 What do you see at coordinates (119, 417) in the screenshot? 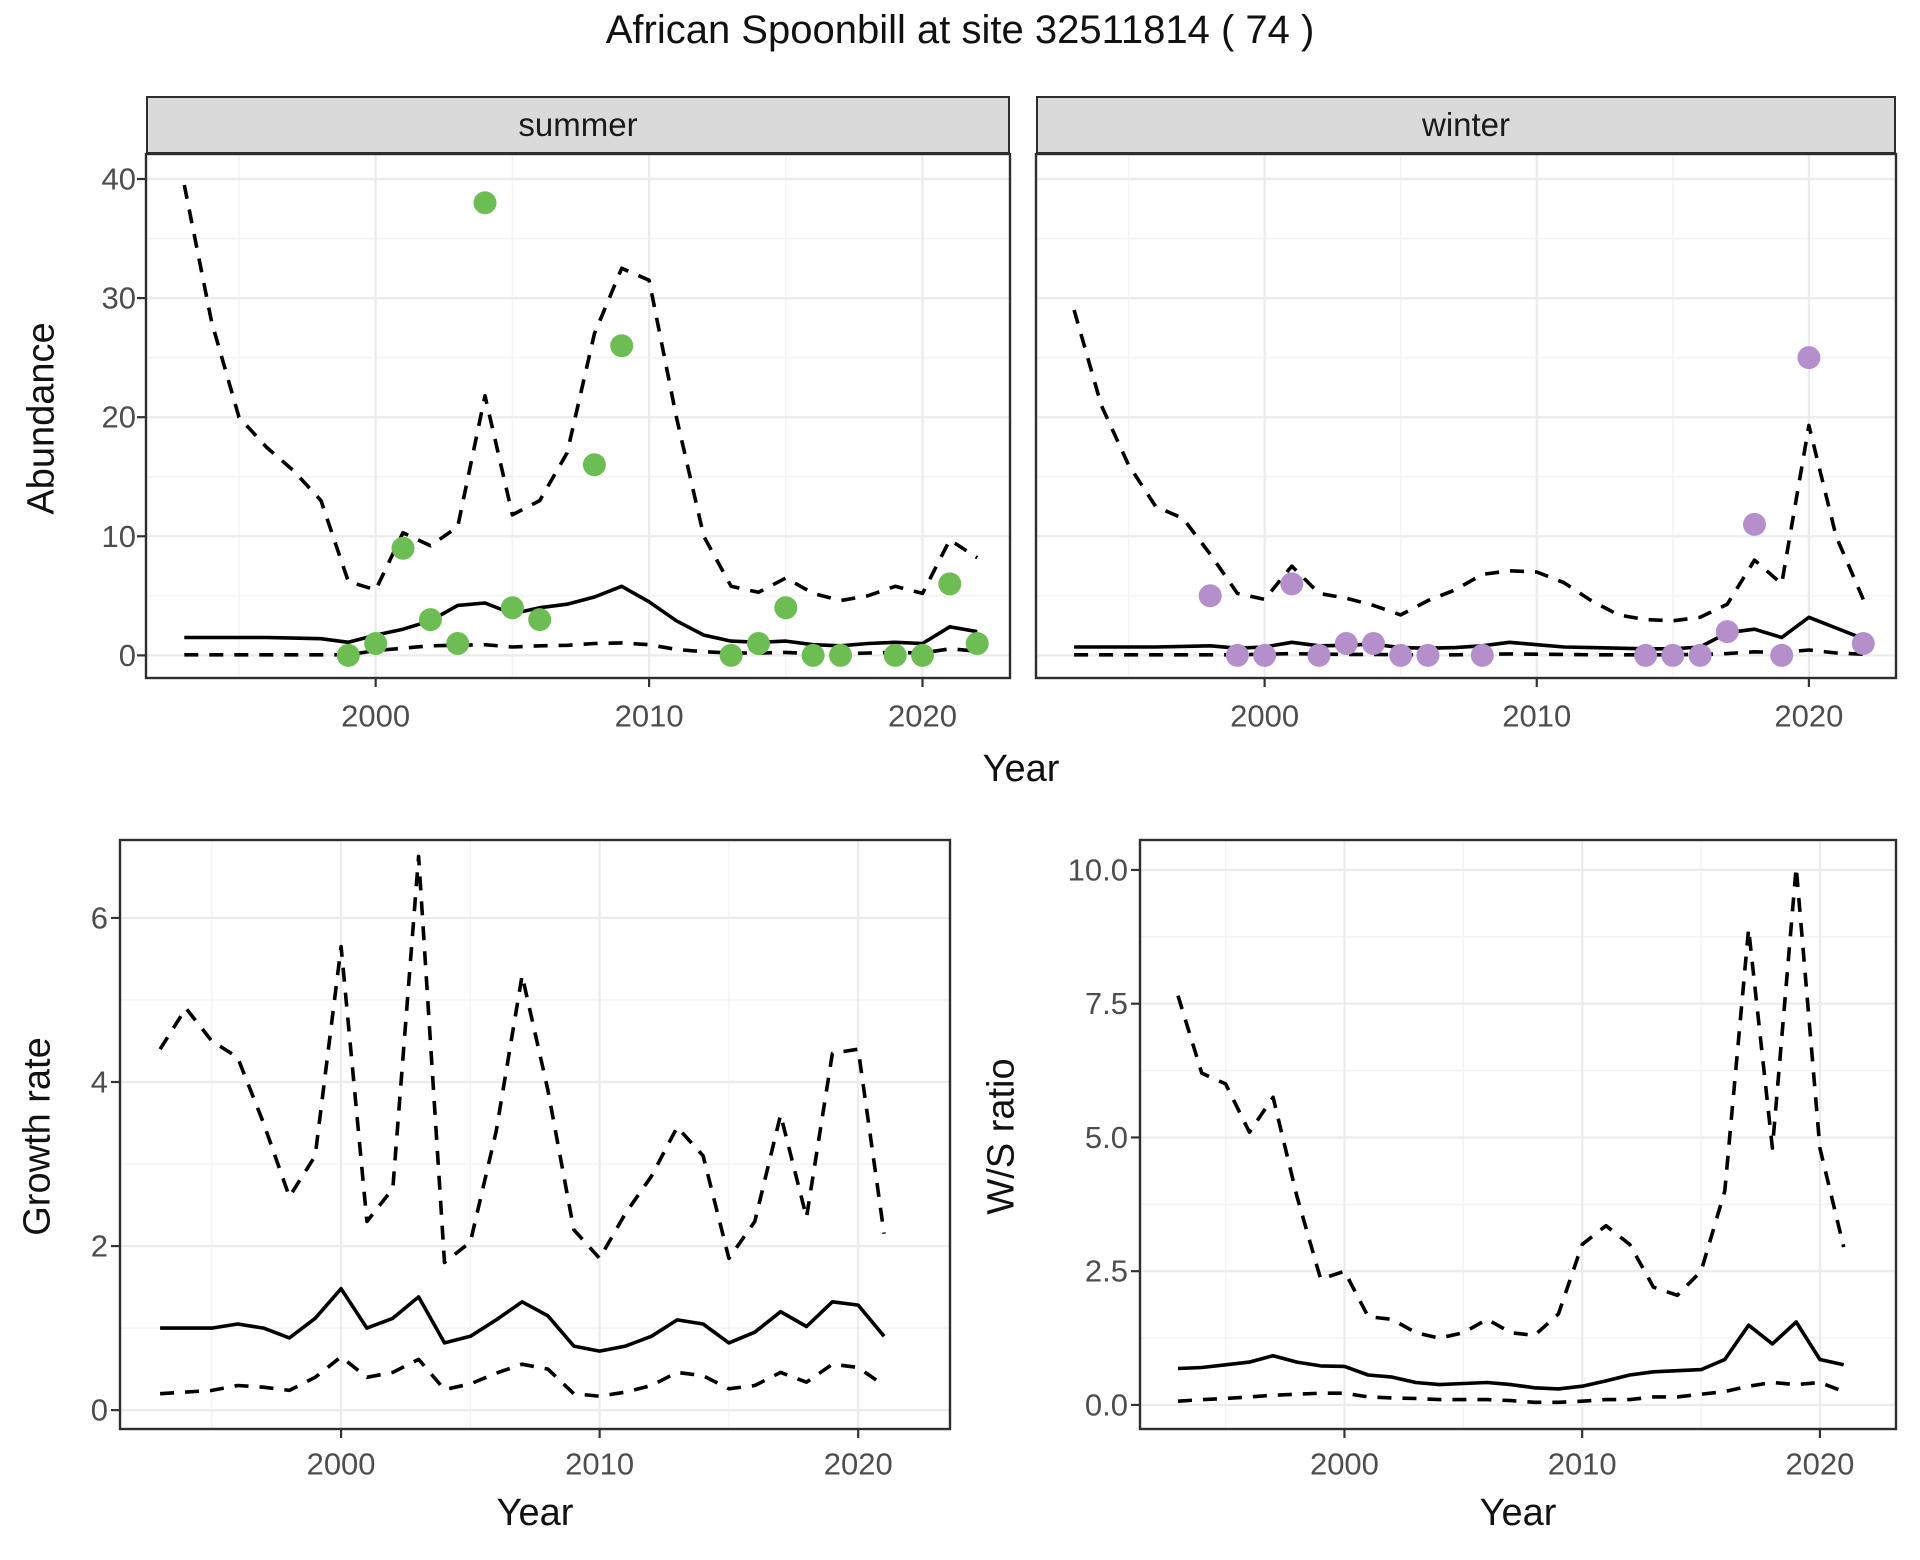
I see `y-axis-tick-label: 20` at bounding box center [119, 417].